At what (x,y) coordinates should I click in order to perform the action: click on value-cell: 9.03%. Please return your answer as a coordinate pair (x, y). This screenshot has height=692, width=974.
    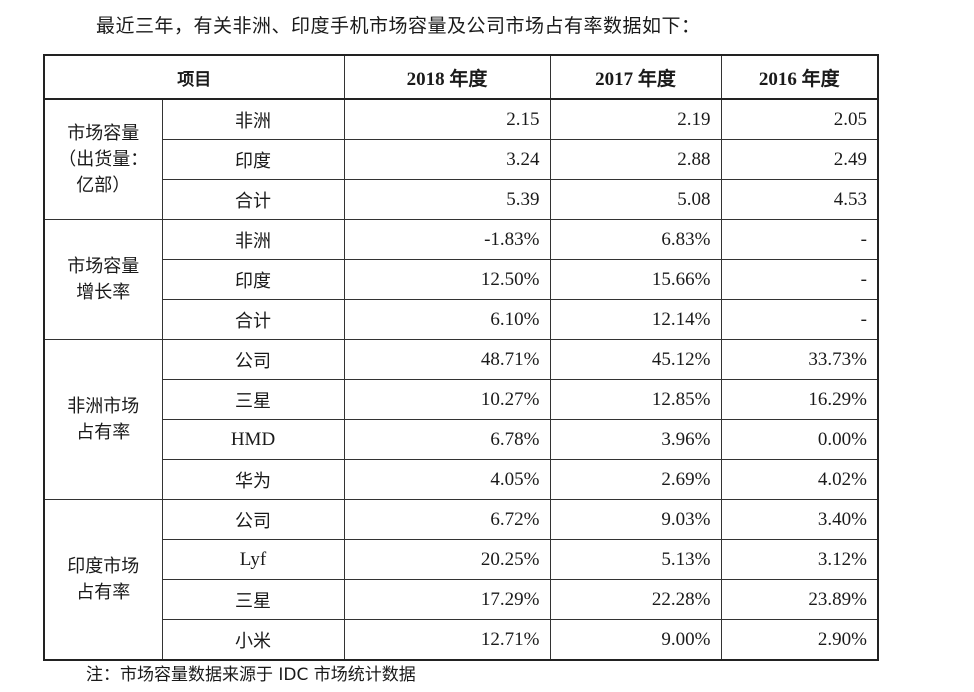
    Looking at the image, I should click on (635, 519).